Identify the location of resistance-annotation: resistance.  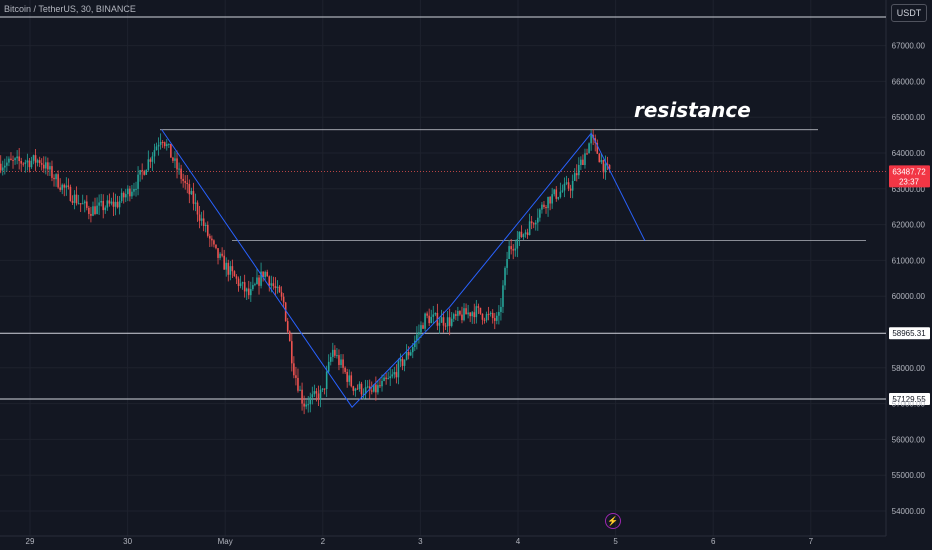
(692, 110).